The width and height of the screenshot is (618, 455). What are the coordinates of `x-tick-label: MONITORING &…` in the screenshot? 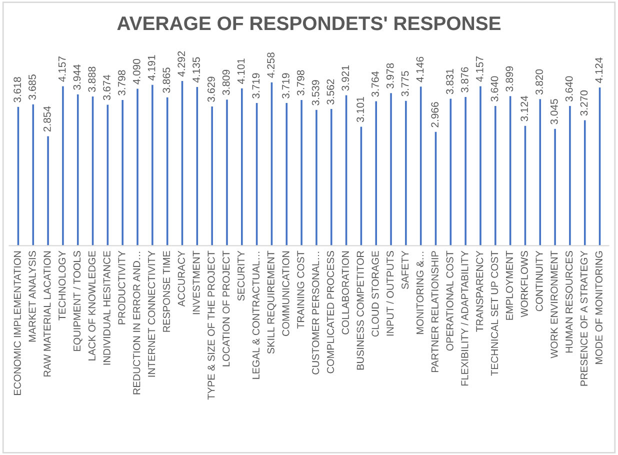 It's located at (420, 293).